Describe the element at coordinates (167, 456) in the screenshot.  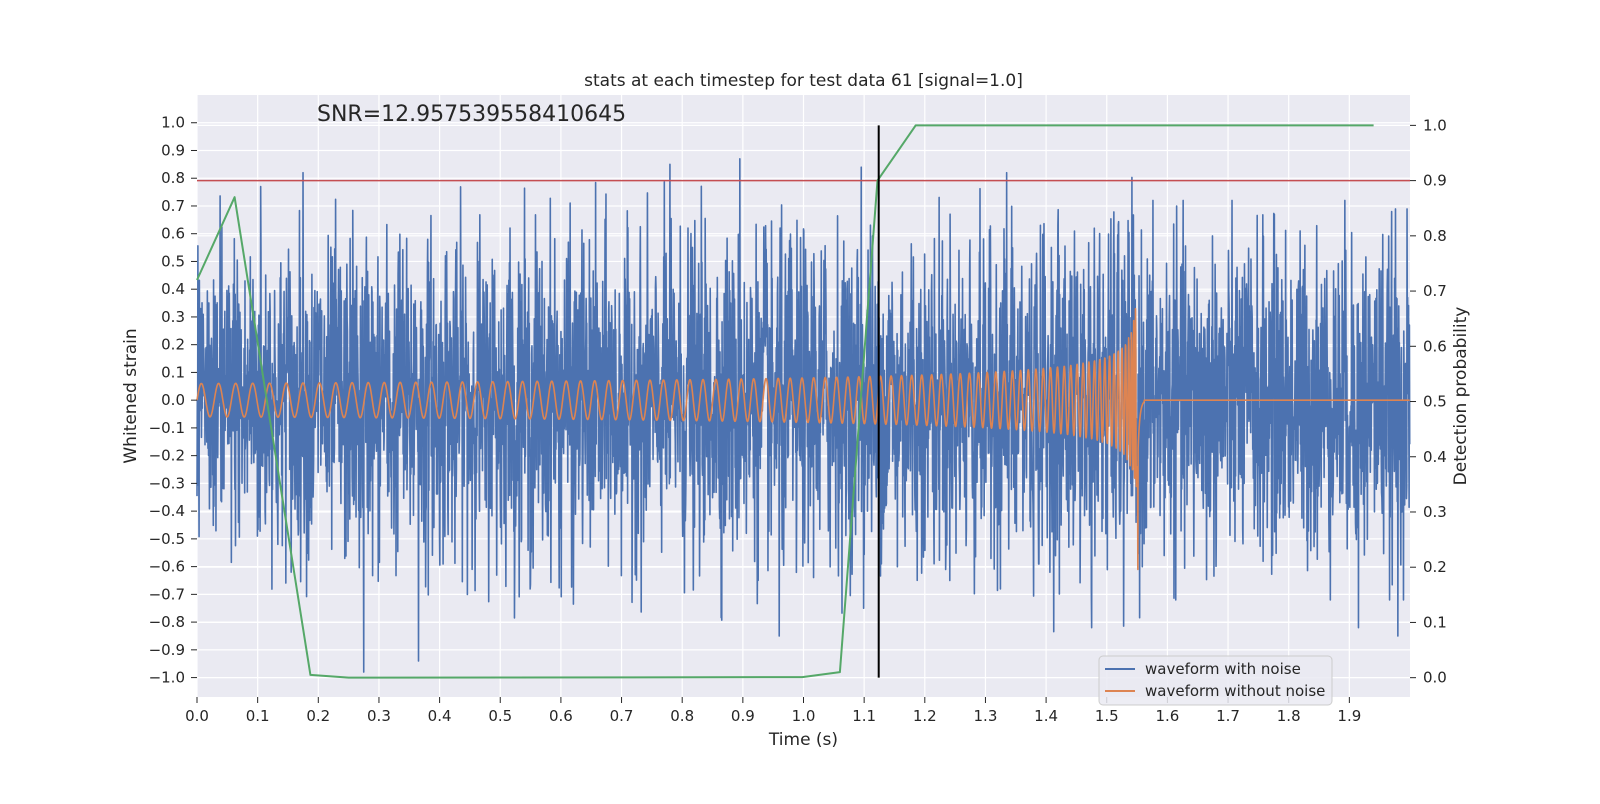
I see `y-left-tick-label: −0.2` at that location.